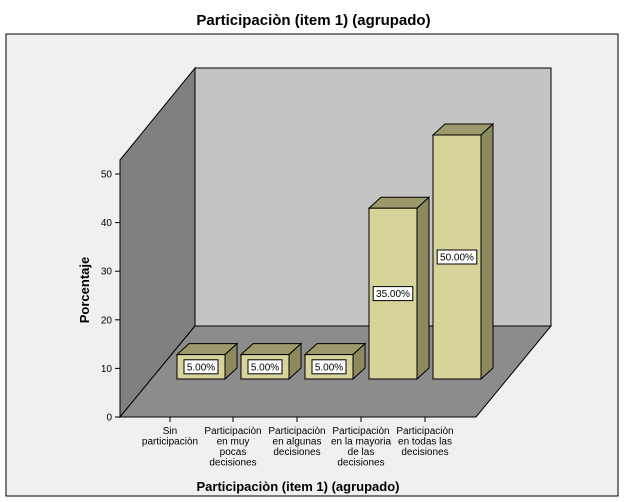 This screenshot has height=502, width=627. I want to click on x-axis-title: Participaciòn (item 1) (agrupado), so click(298, 486).